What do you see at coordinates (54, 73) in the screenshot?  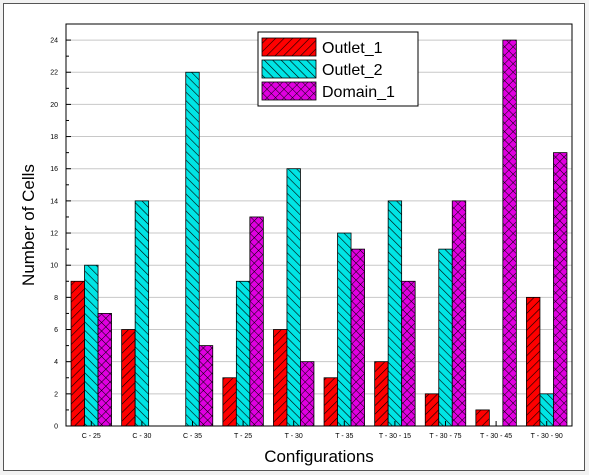 I see `y-tick-label: 22` at bounding box center [54, 73].